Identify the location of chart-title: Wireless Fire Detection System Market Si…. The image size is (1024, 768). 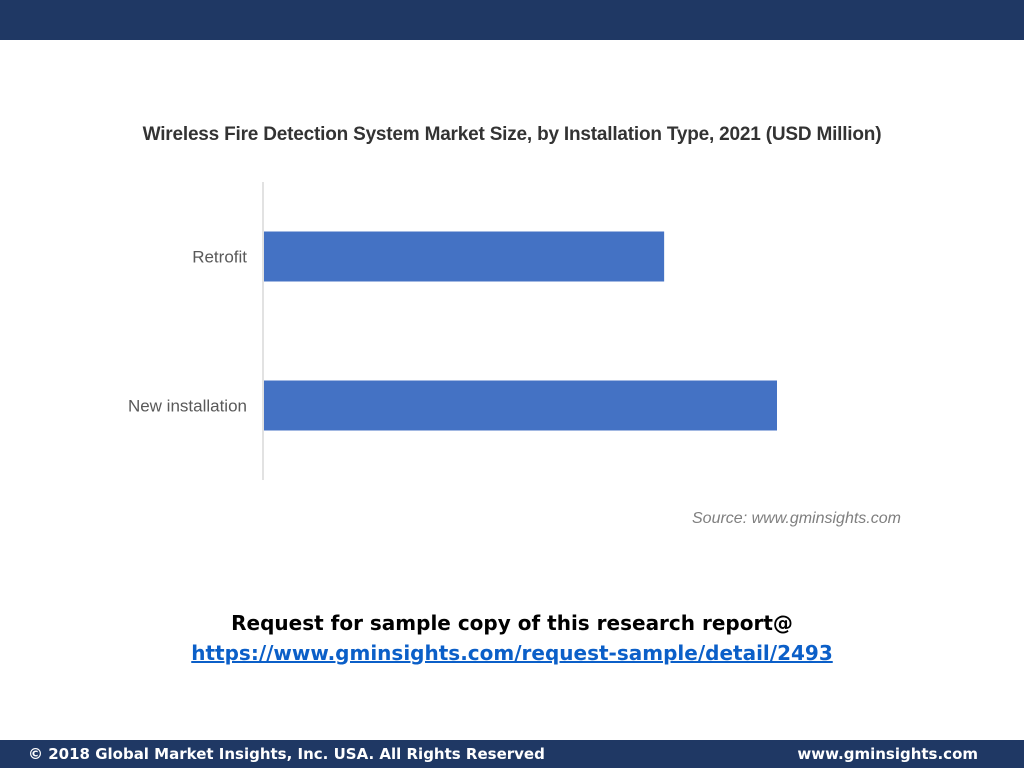
(512, 134).